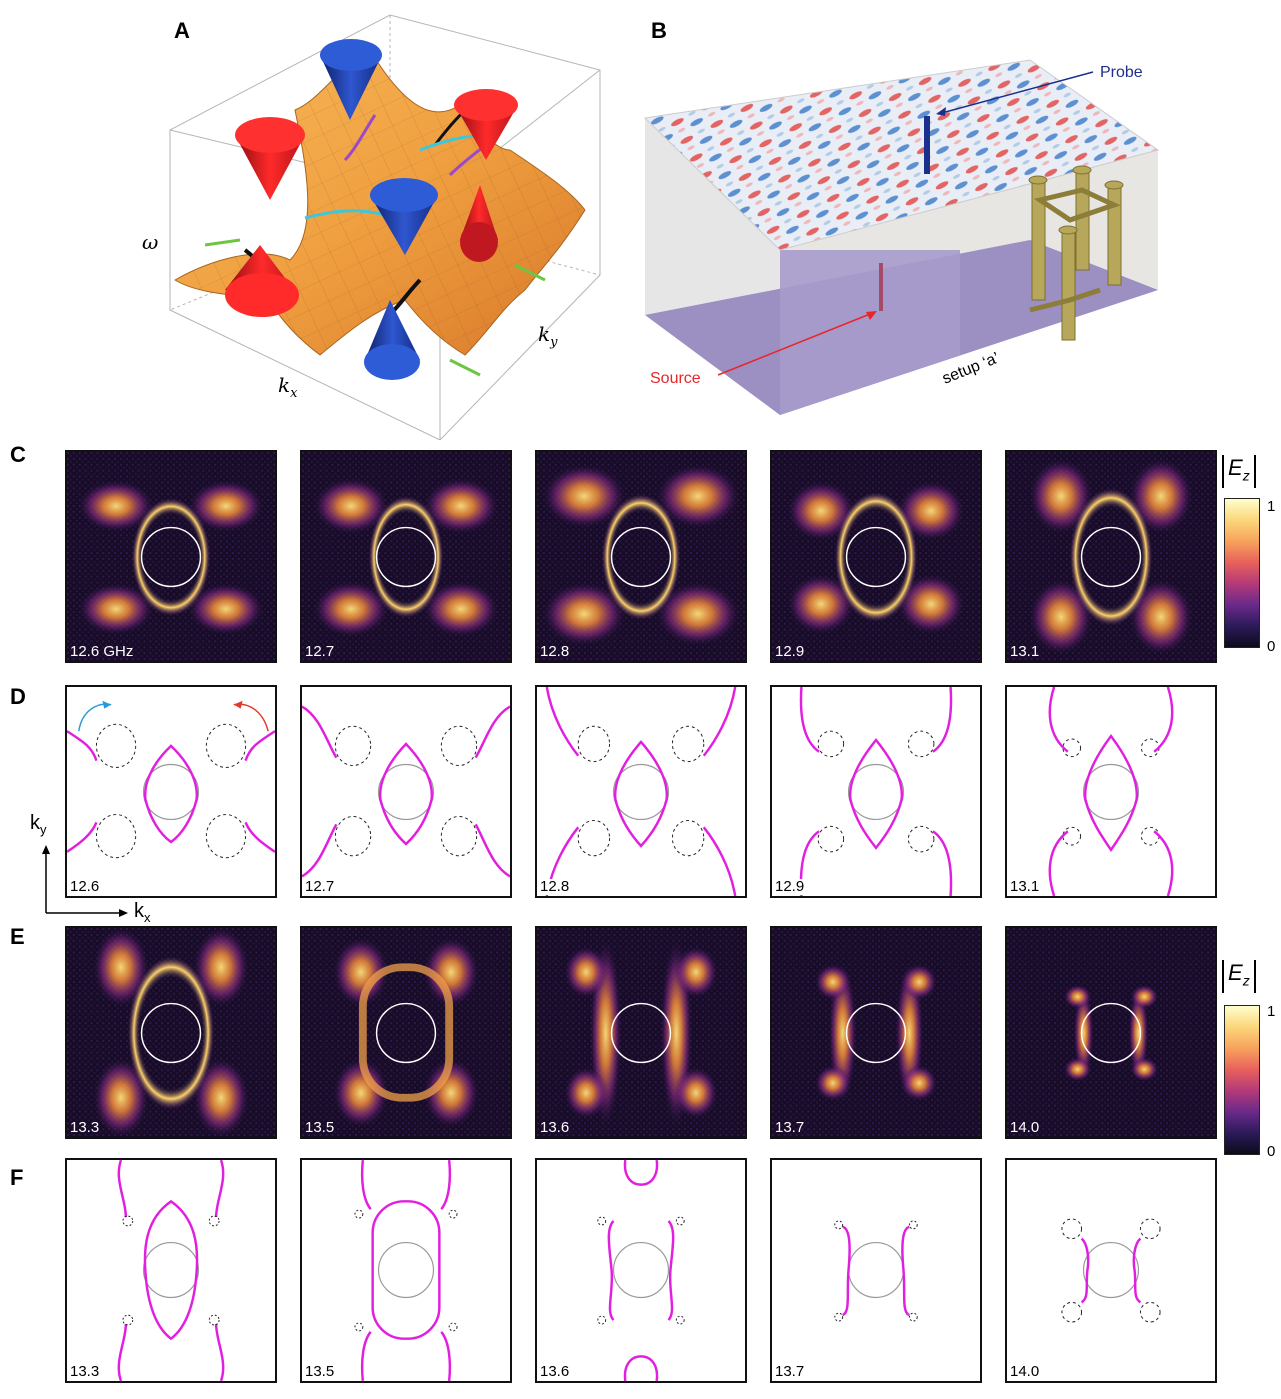  What do you see at coordinates (1111, 1270) in the screenshot?
I see `contour-f-5: 14.0` at bounding box center [1111, 1270].